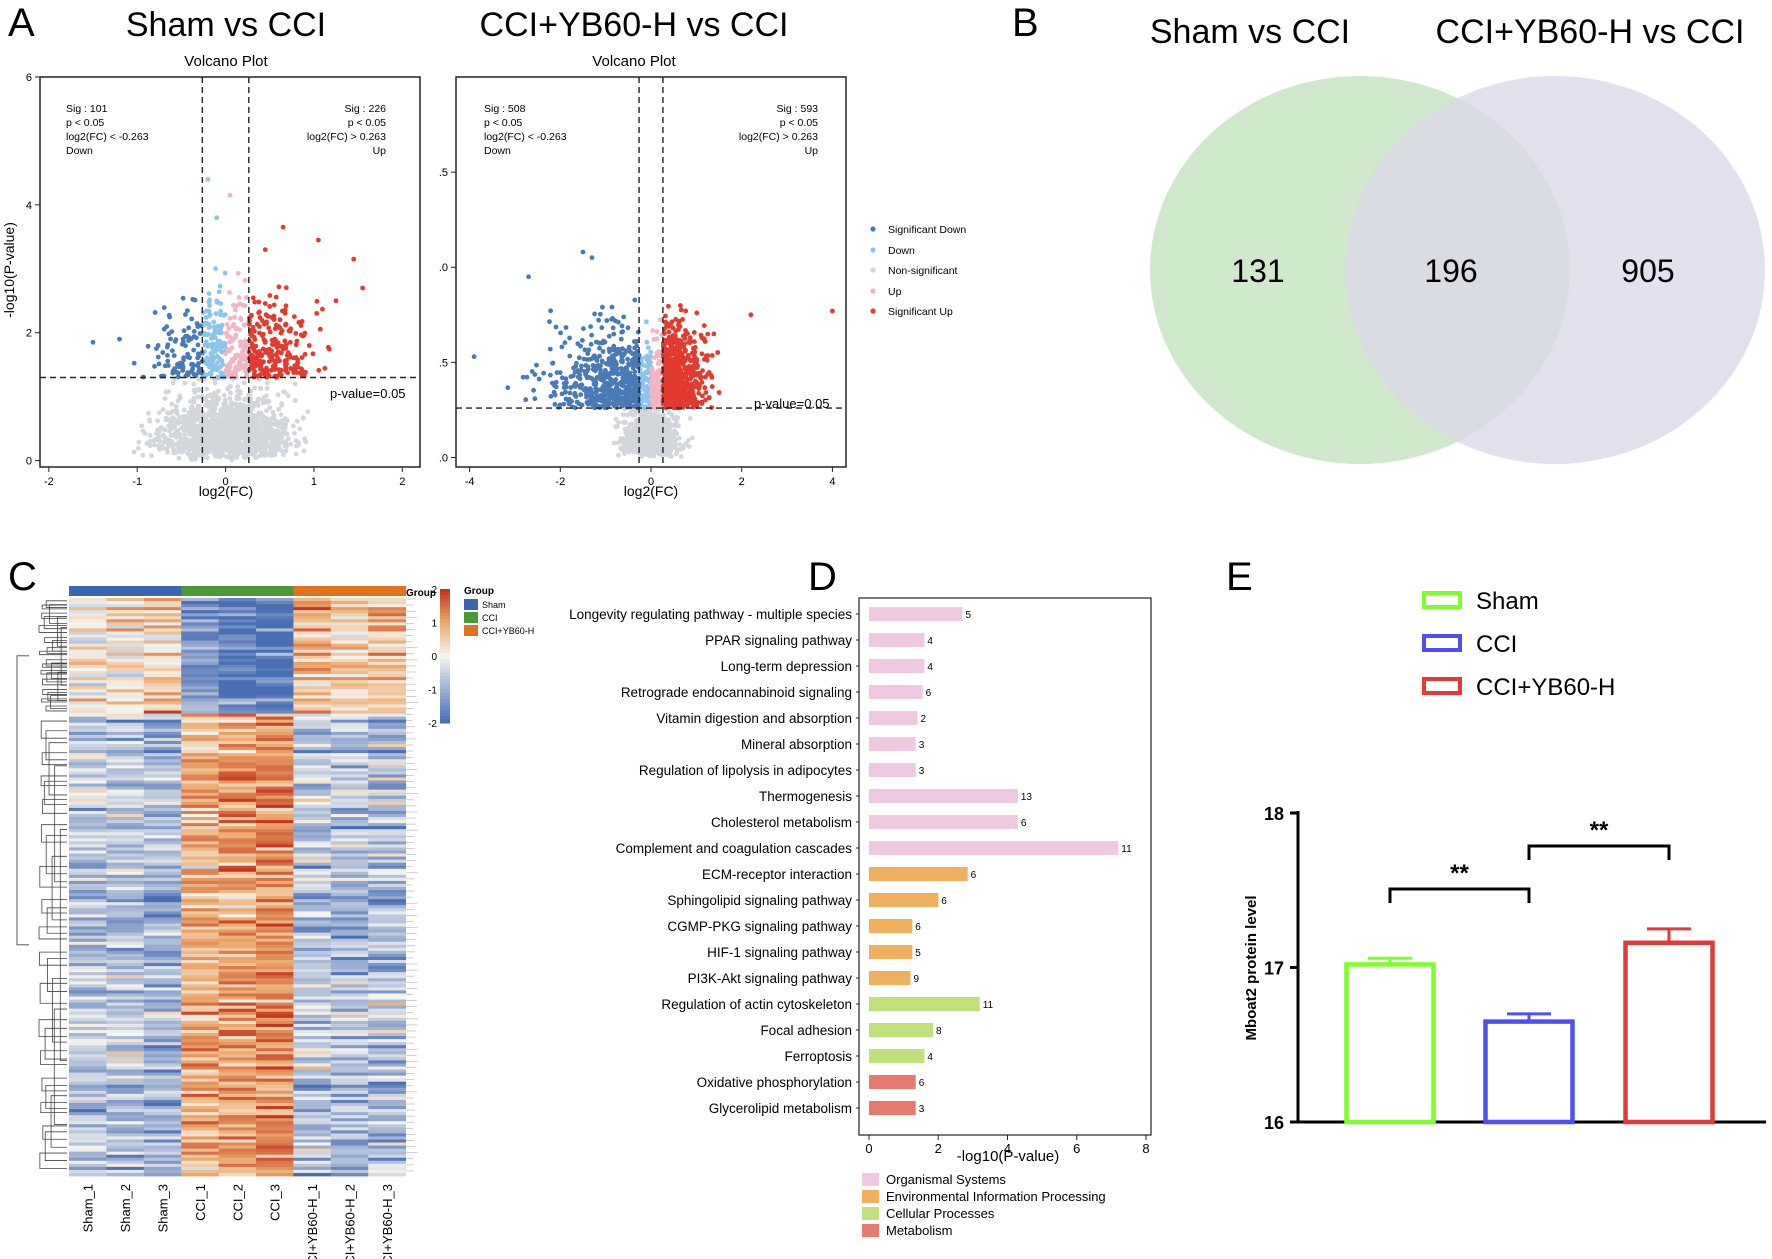  I want to click on volcano2-ytick-label: .0, so click(443, 458).